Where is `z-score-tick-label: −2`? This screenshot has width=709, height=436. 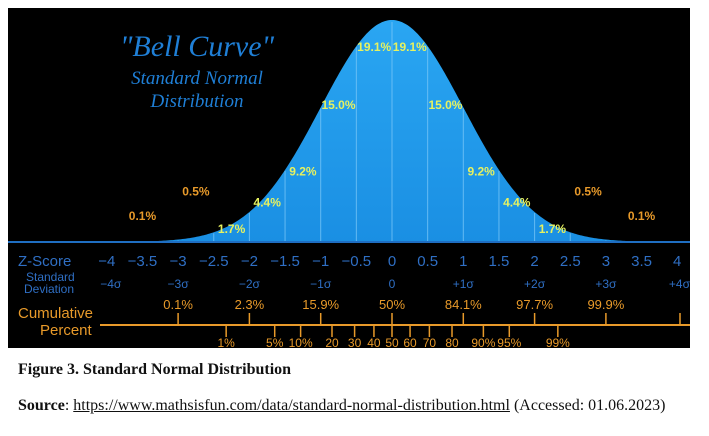 z-score-tick-label: −2 is located at coordinates (249, 261).